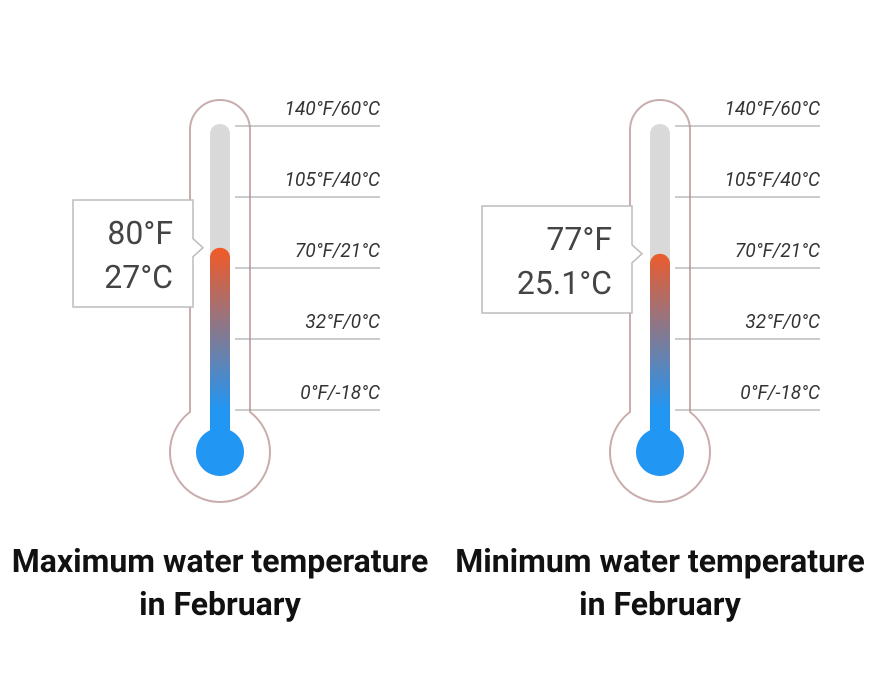  I want to click on secondary-label: 25.1°C, so click(564, 283).